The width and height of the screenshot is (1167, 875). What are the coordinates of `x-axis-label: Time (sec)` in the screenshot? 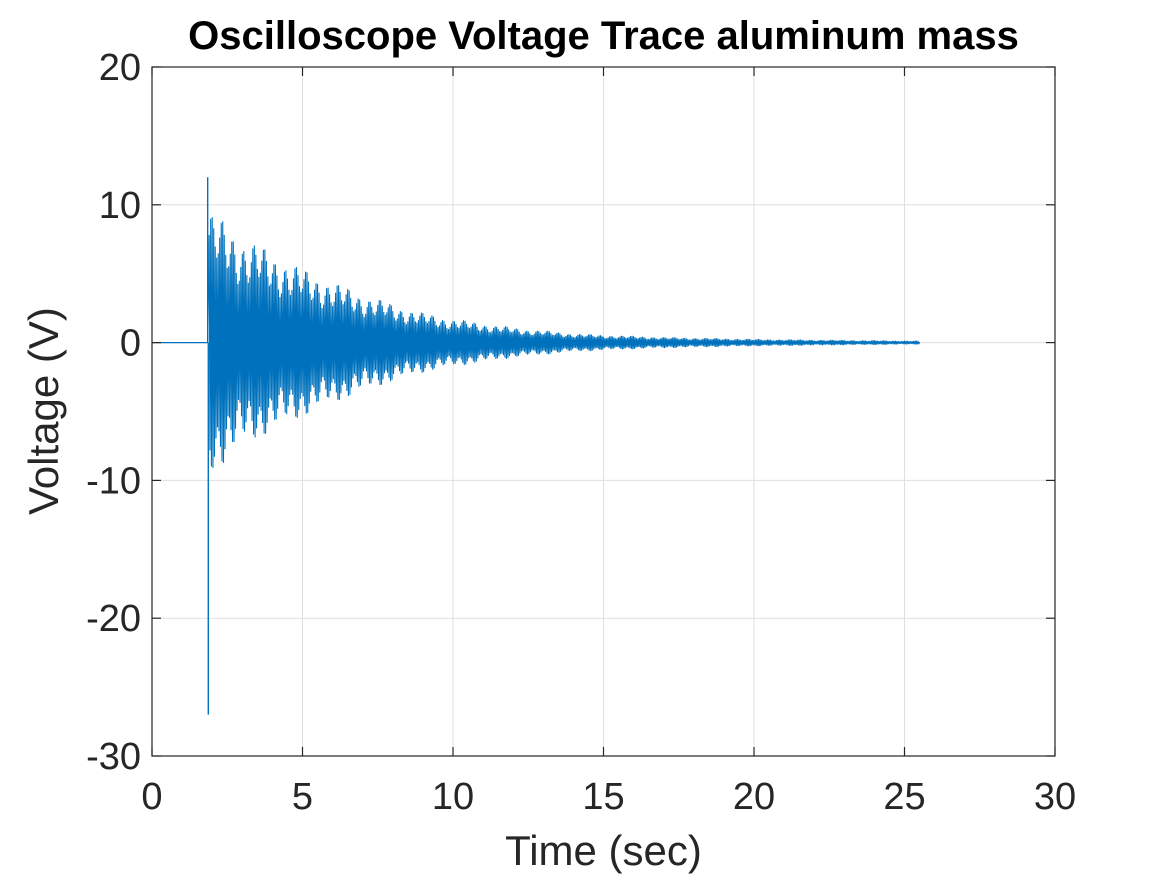 It's located at (603, 850).